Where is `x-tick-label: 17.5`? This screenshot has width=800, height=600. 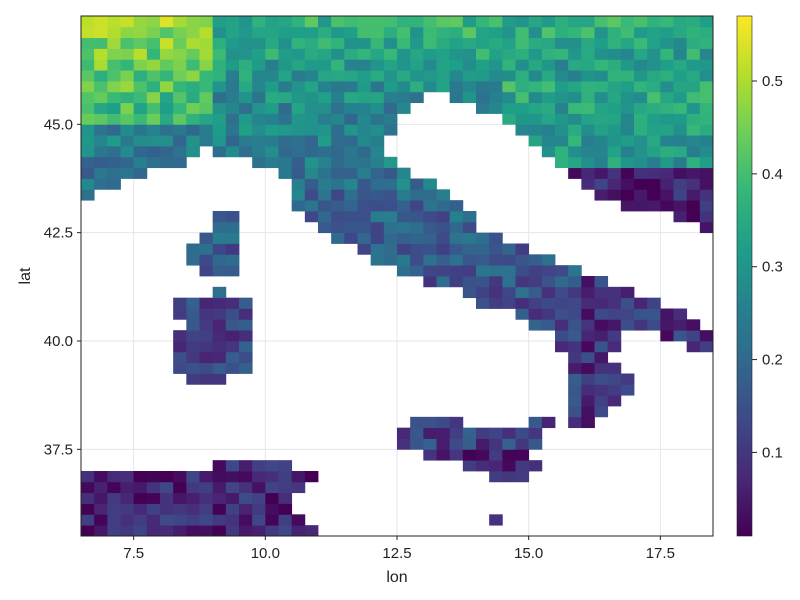
x-tick-label: 17.5 is located at coordinates (660, 553).